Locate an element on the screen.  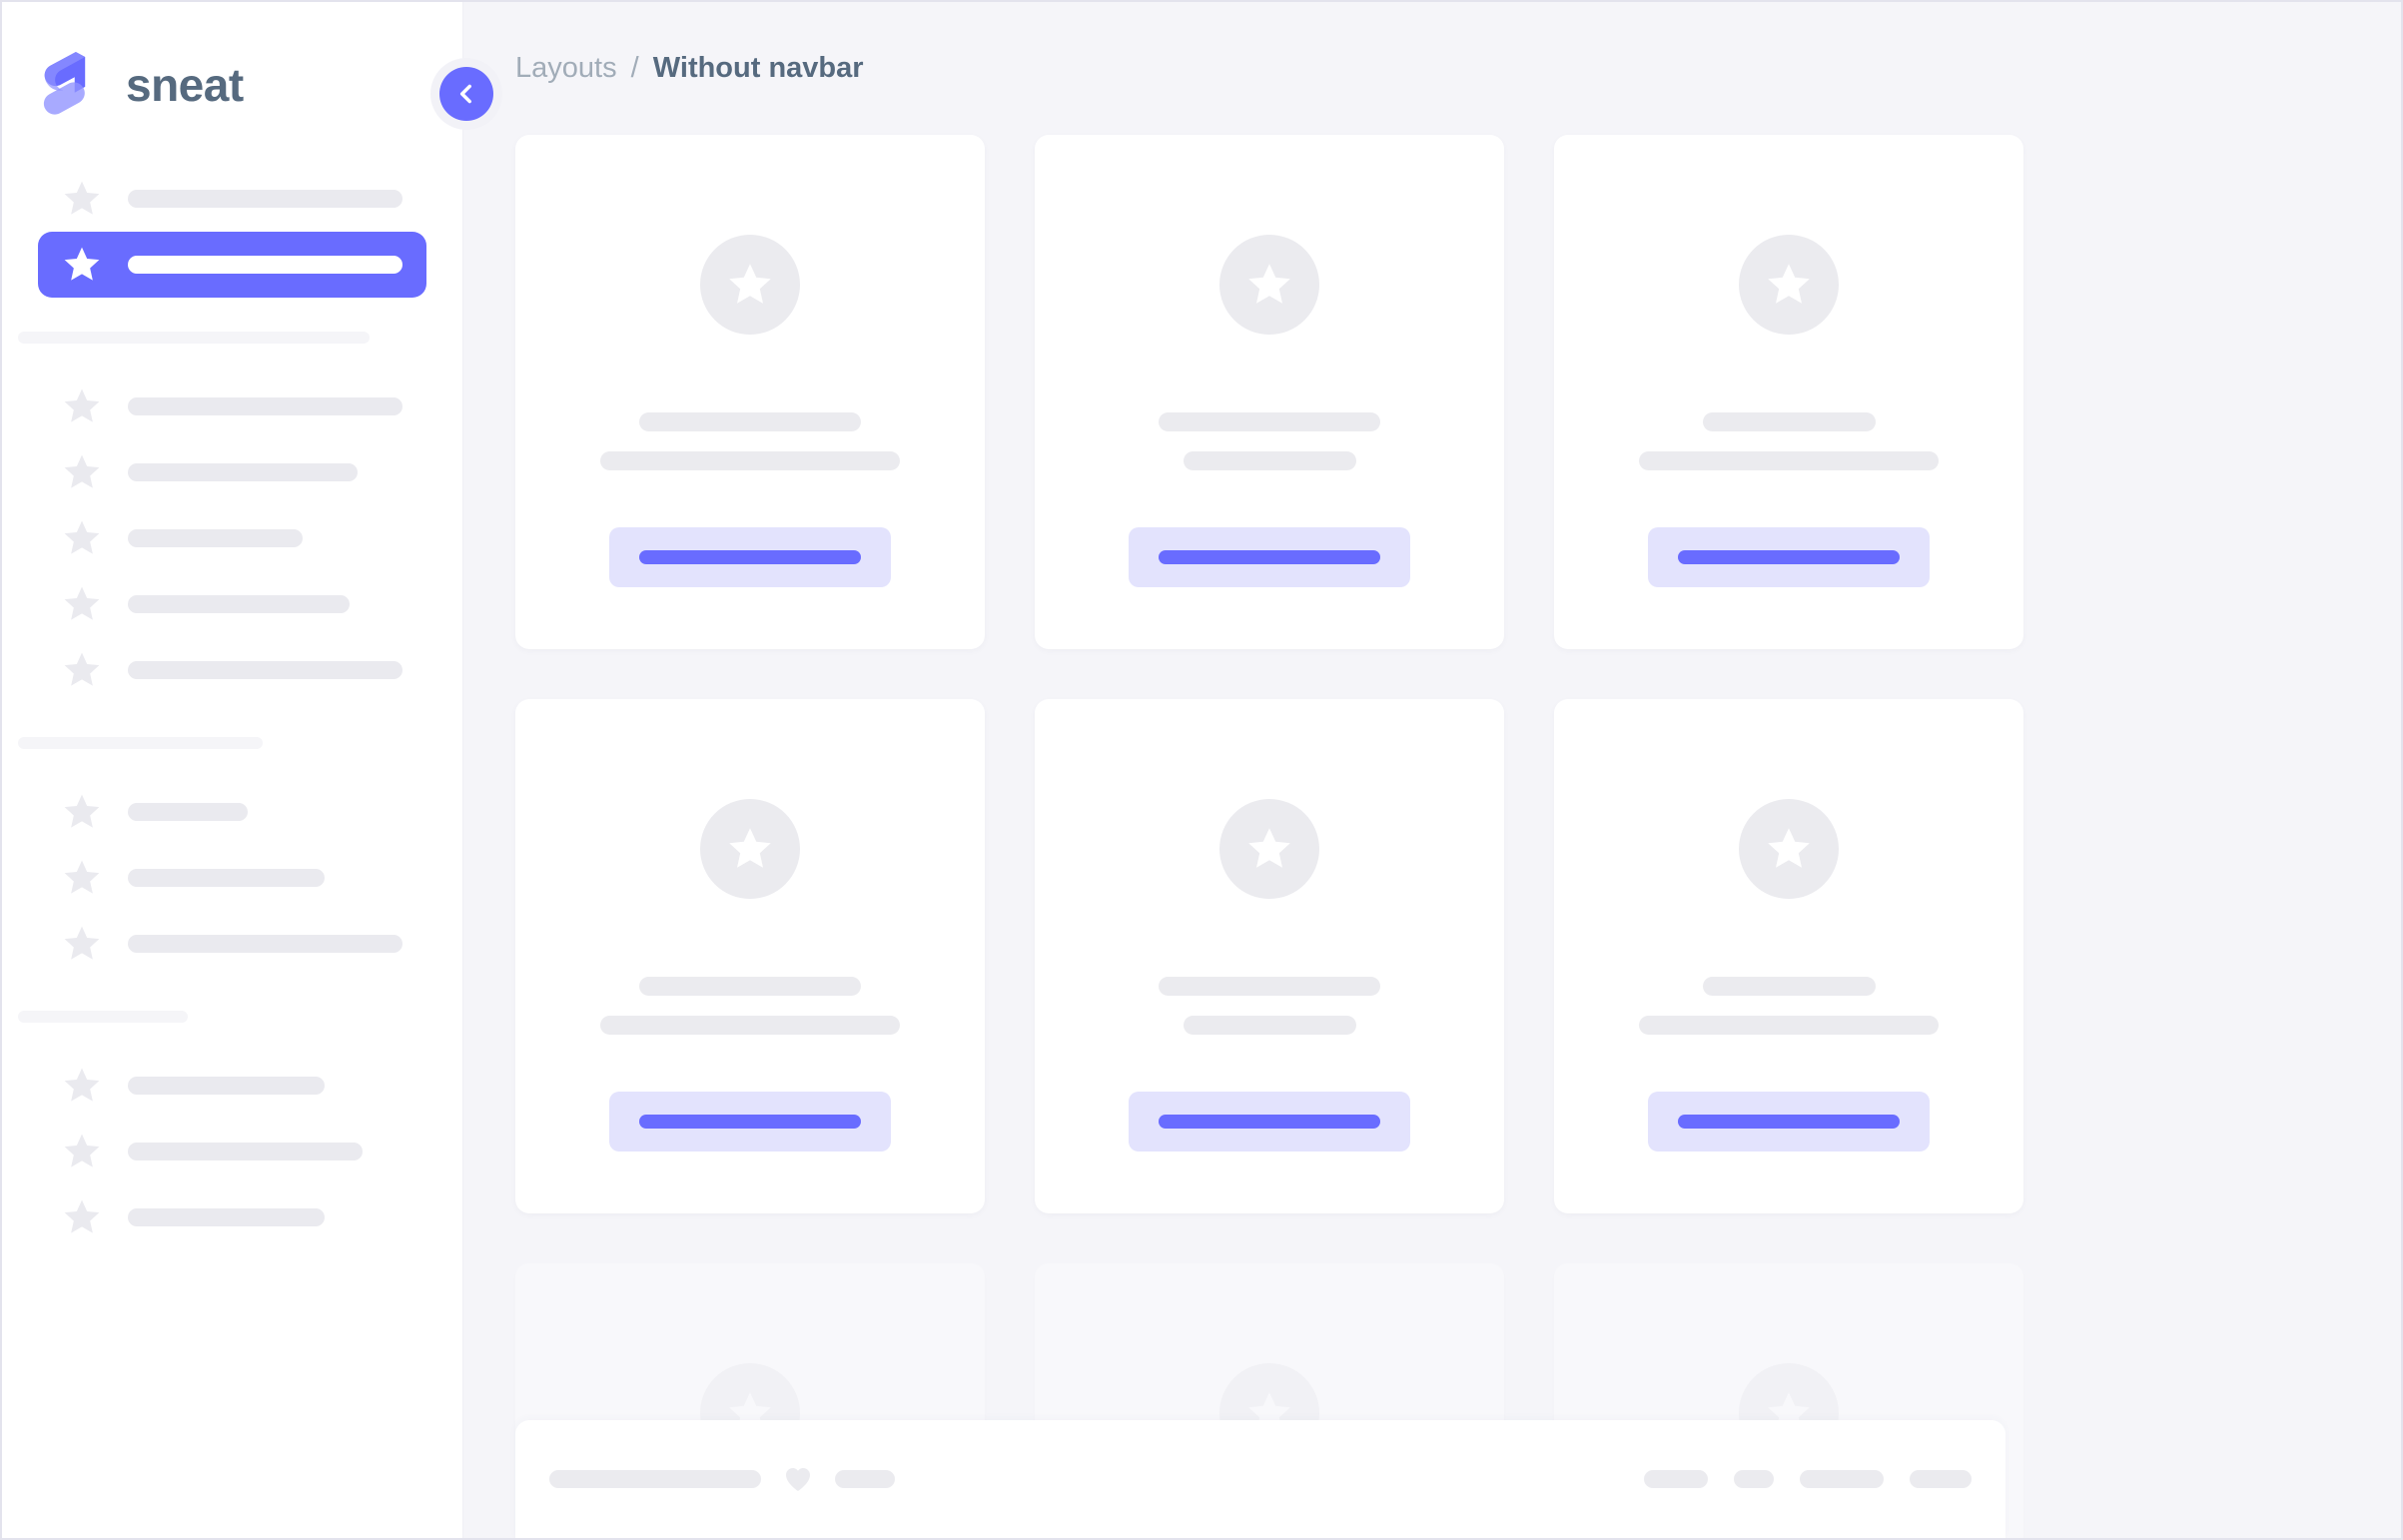
sidebar-collapse-button is located at coordinates (466, 94).